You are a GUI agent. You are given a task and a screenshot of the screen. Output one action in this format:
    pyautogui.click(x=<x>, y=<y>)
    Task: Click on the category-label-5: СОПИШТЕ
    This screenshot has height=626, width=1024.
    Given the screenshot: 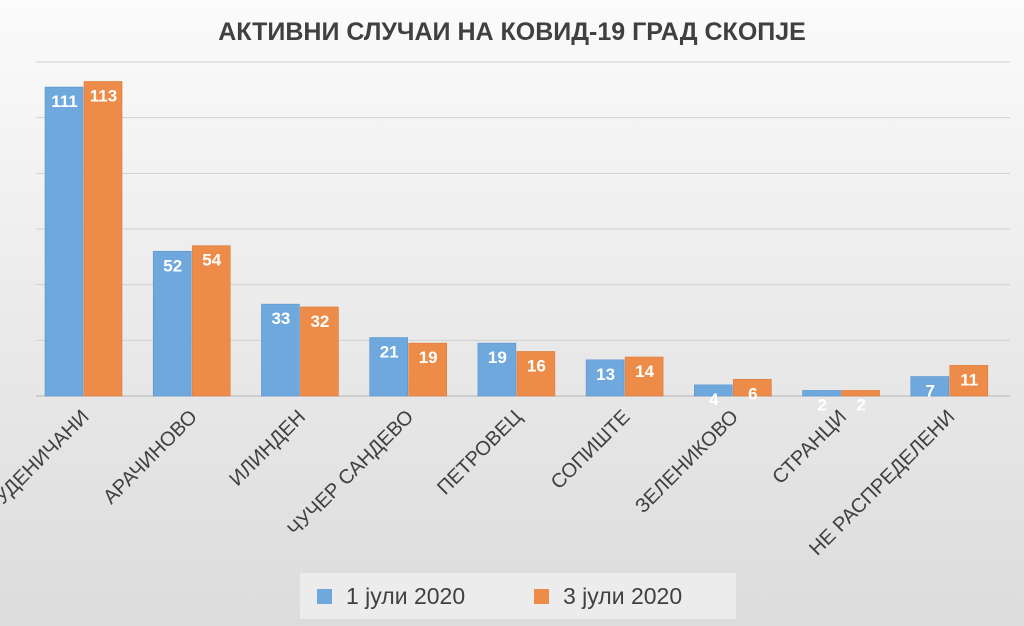 What is the action you would take?
    pyautogui.click(x=591, y=450)
    